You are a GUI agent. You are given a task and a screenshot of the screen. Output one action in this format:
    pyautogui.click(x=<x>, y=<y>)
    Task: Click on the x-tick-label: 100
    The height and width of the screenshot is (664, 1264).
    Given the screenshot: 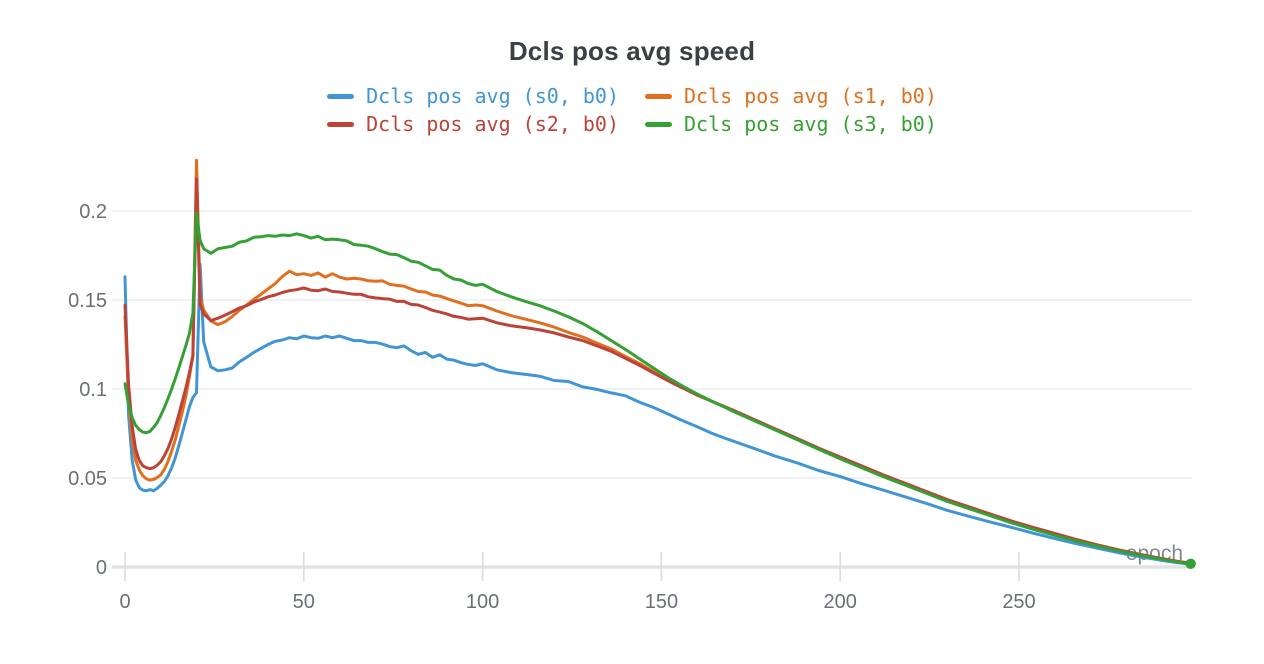 What is the action you would take?
    pyautogui.click(x=482, y=602)
    